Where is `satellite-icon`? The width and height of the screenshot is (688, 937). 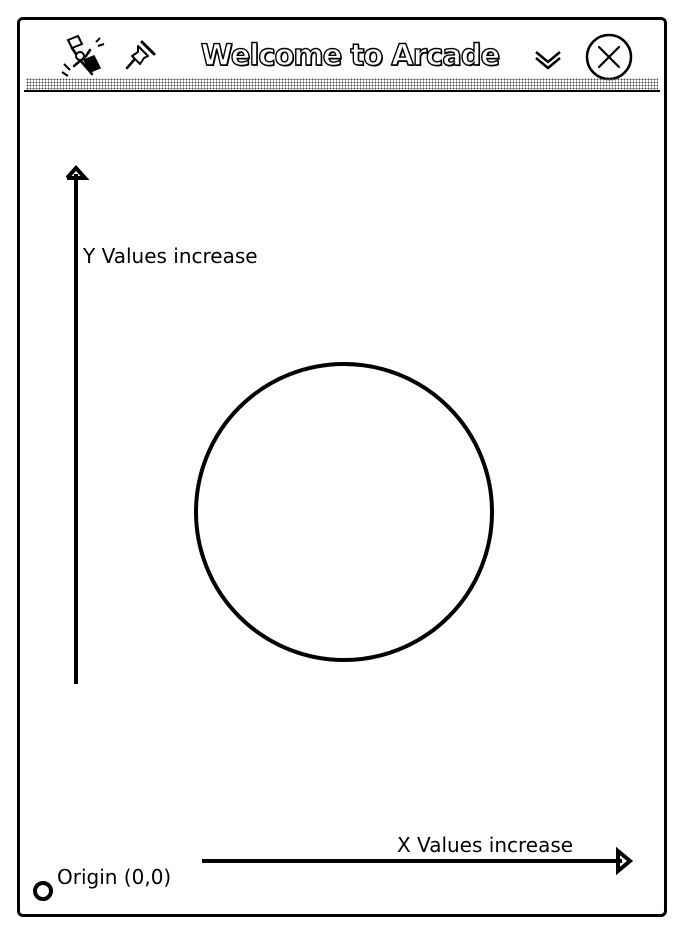
satellite-icon is located at coordinates (83, 55).